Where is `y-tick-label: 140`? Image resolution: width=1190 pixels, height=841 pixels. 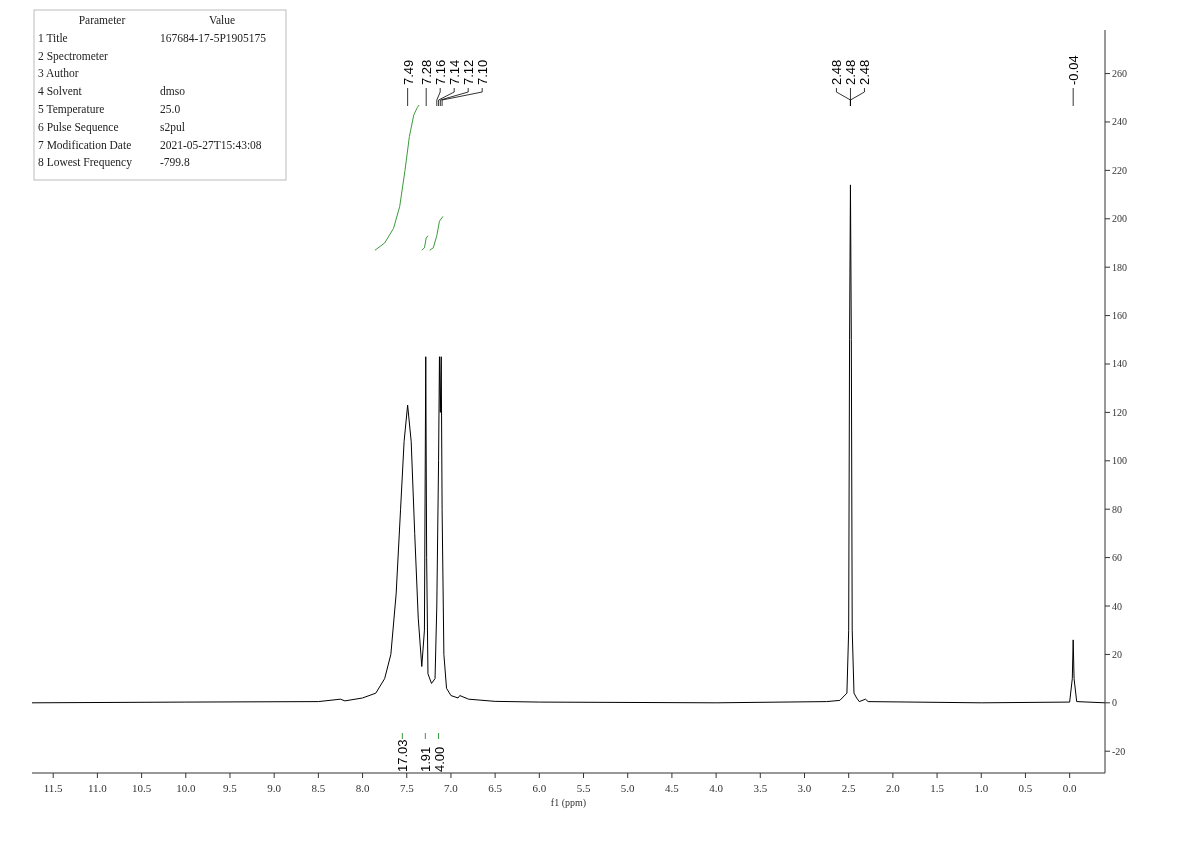
y-tick-label: 140 is located at coordinates (1119, 364).